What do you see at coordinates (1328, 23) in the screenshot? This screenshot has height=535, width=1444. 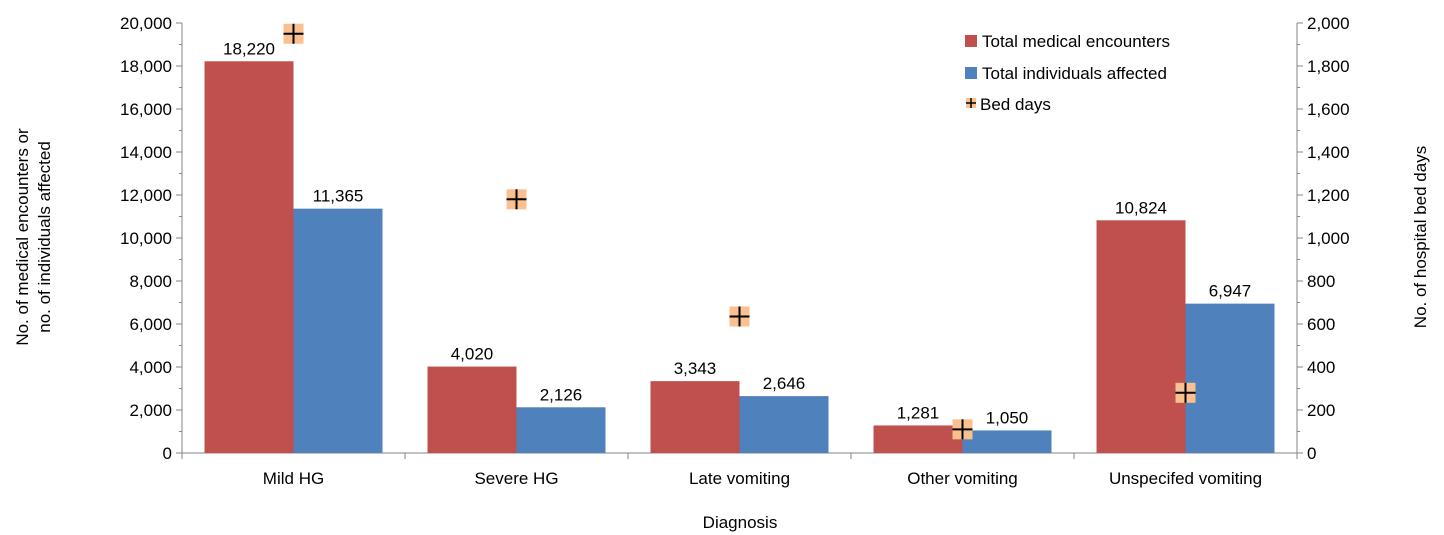 I see `y2-tick-label: 2,000` at bounding box center [1328, 23].